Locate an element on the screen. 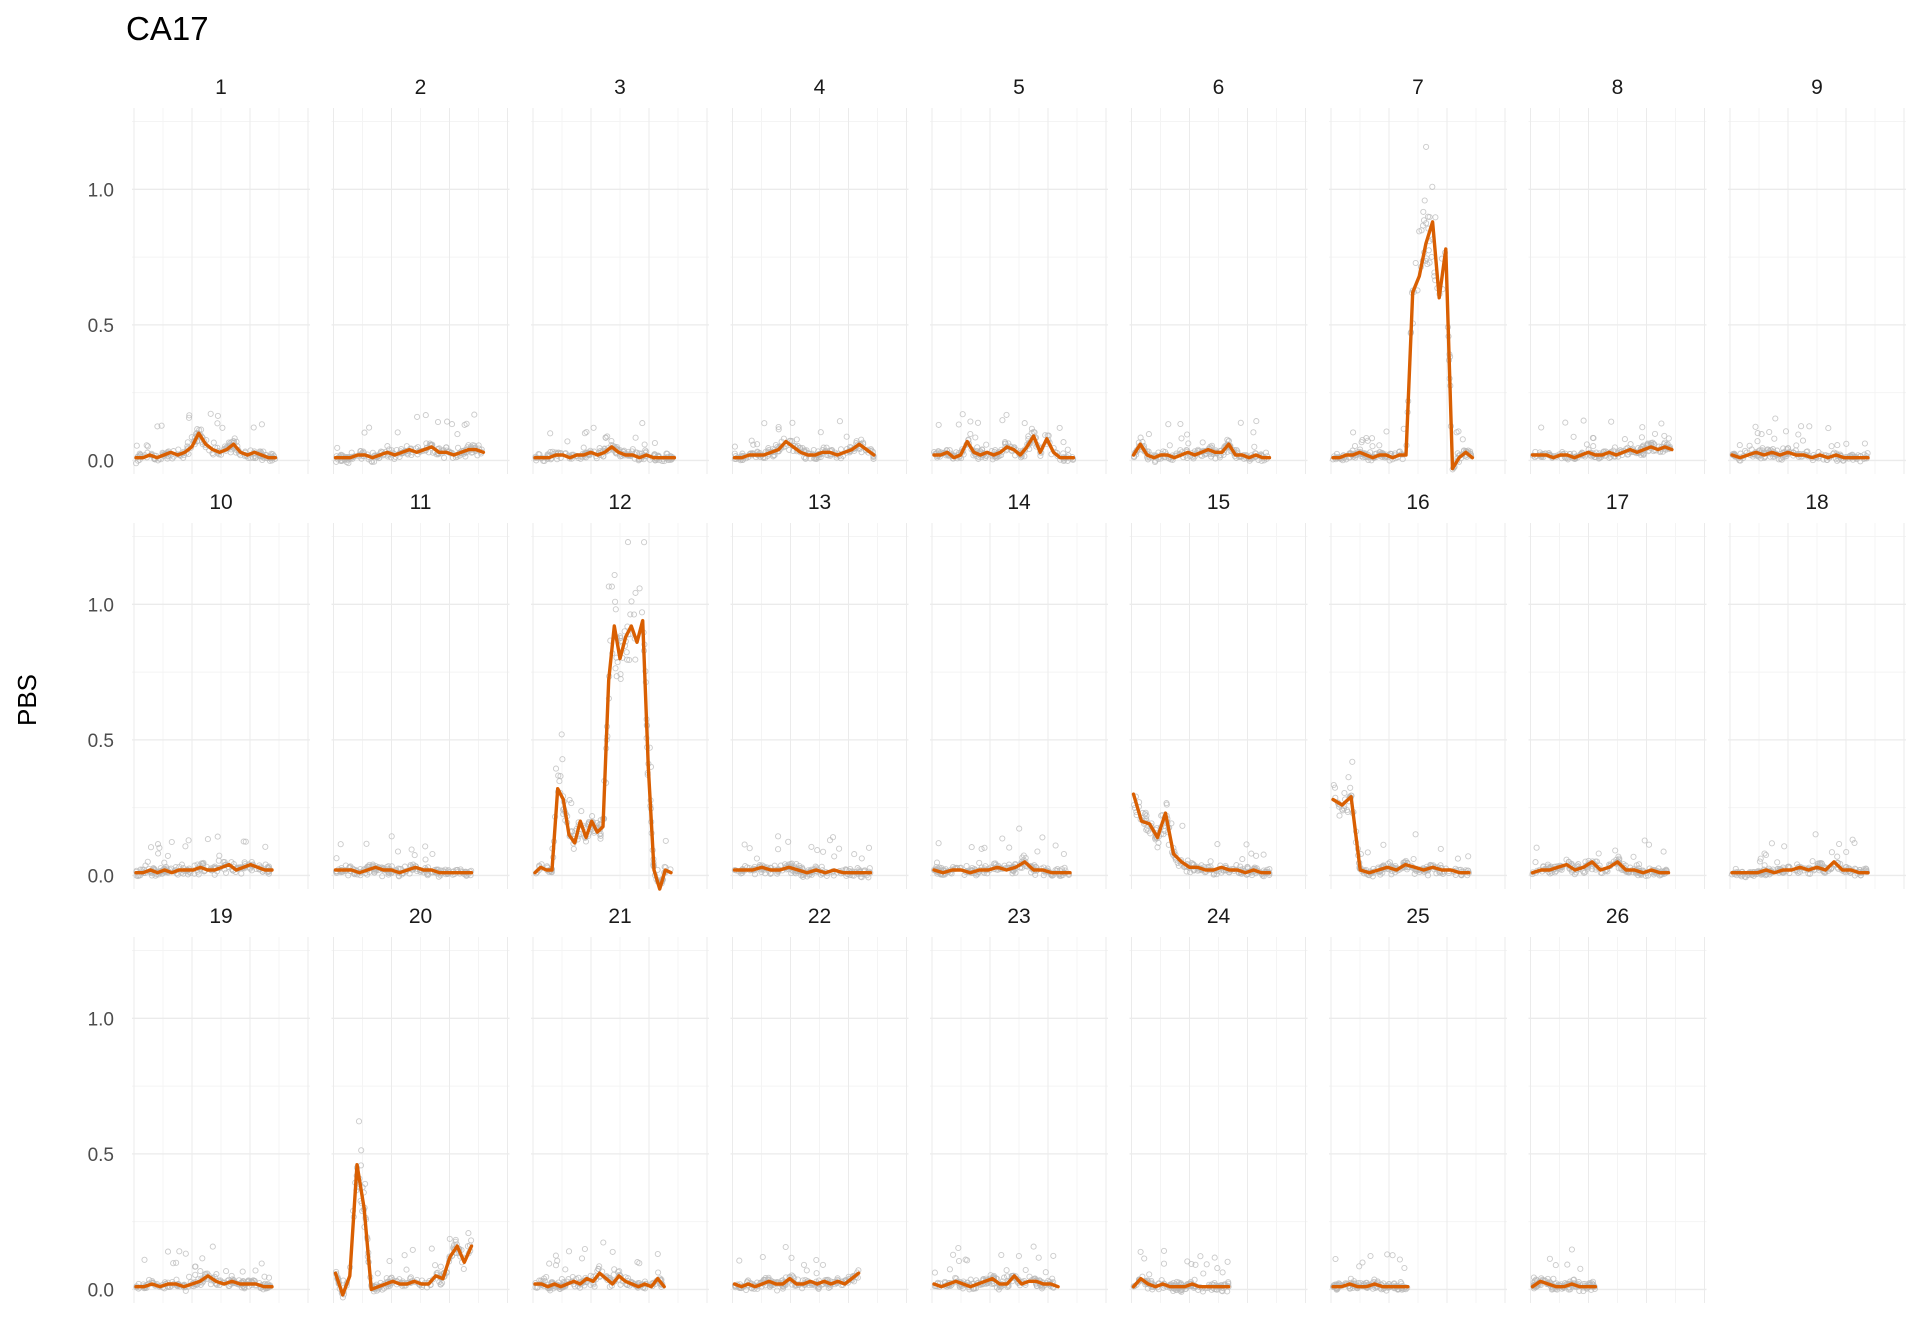 The height and width of the screenshot is (1344, 1920). facet-label: 15 is located at coordinates (1218, 502).